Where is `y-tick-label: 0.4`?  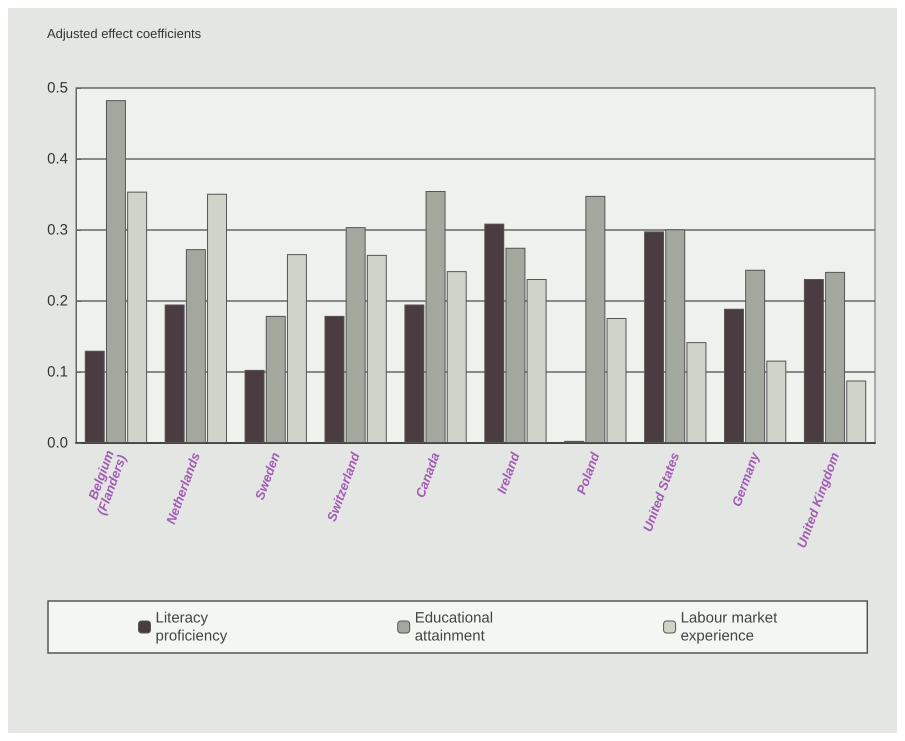
y-tick-label: 0.4 is located at coordinates (57, 159).